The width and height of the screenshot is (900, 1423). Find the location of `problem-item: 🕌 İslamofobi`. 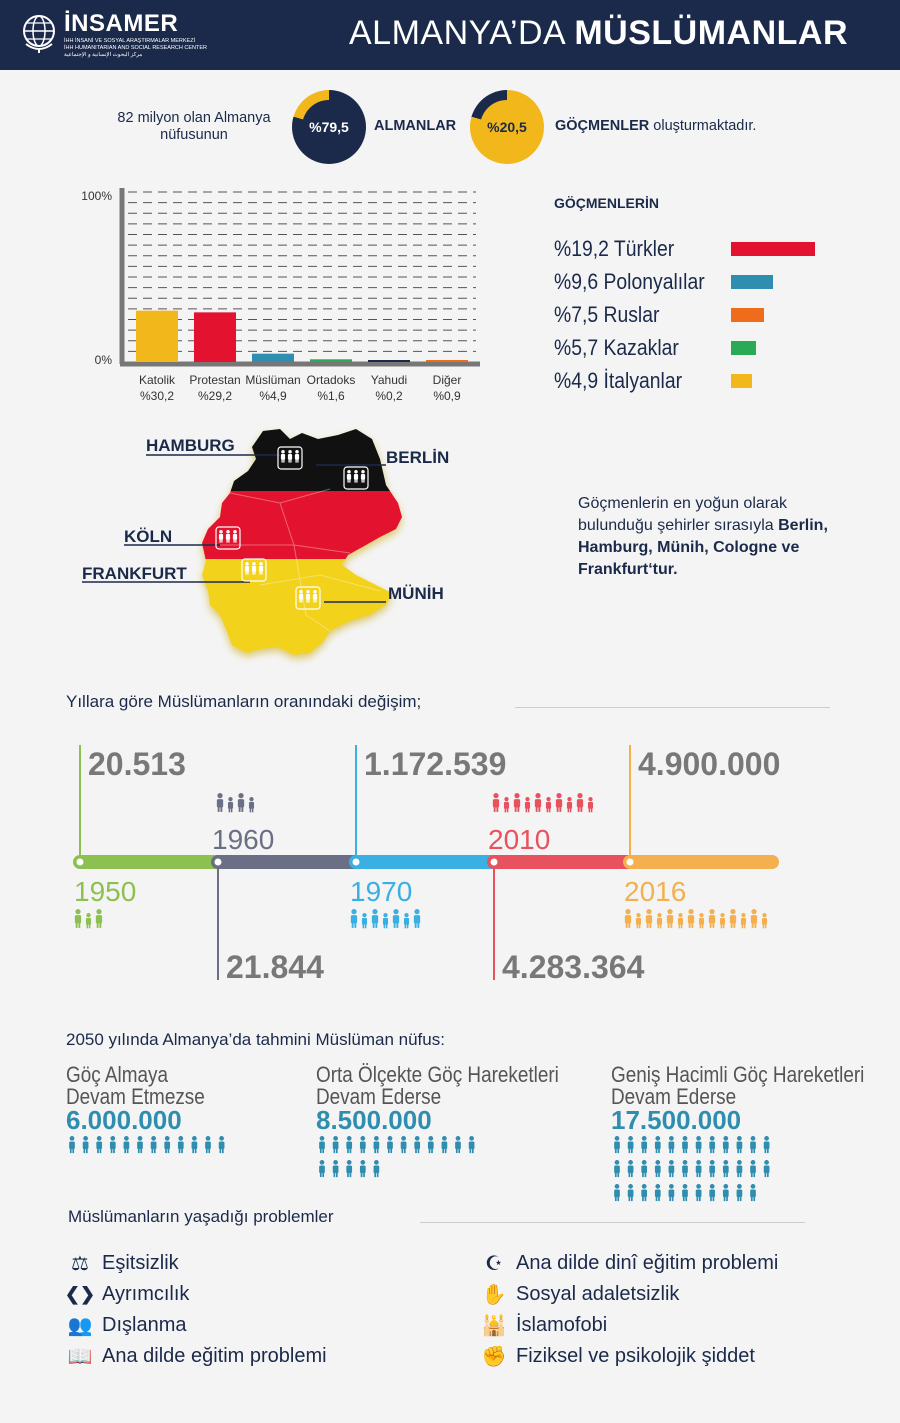

problem-item: 🕌 İslamofobi is located at coordinates (544, 1325).